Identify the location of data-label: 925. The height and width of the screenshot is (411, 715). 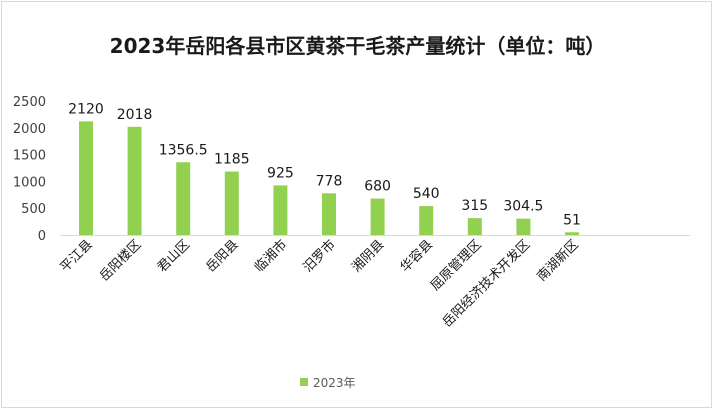
(280, 173).